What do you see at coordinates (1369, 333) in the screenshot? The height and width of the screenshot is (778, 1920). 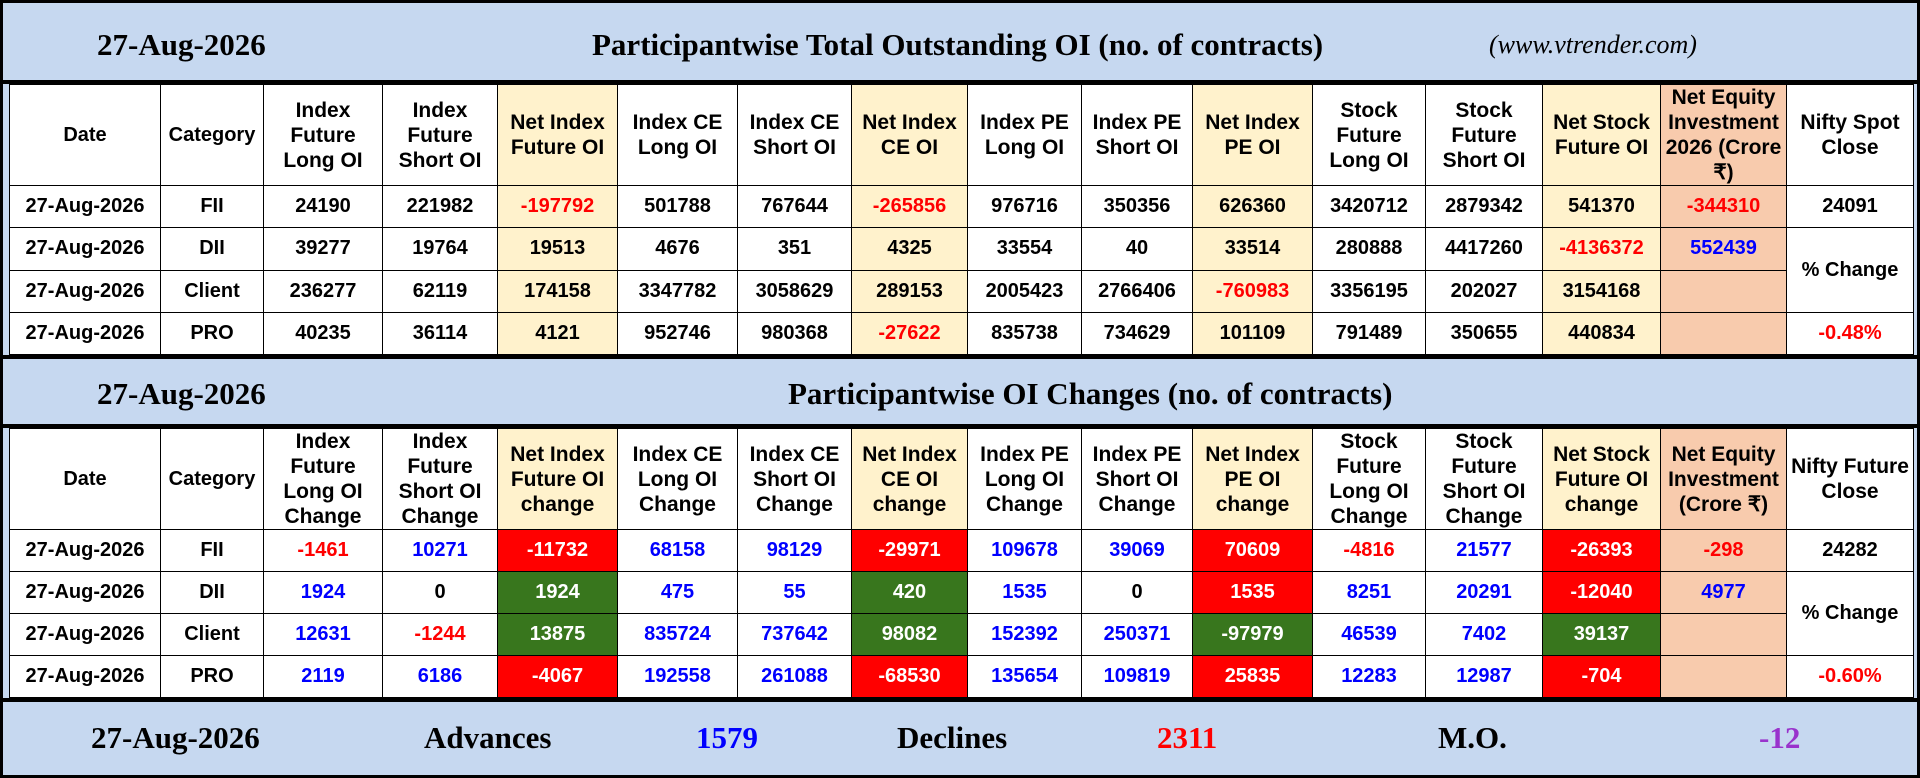 I see `data-cell: 791489` at bounding box center [1369, 333].